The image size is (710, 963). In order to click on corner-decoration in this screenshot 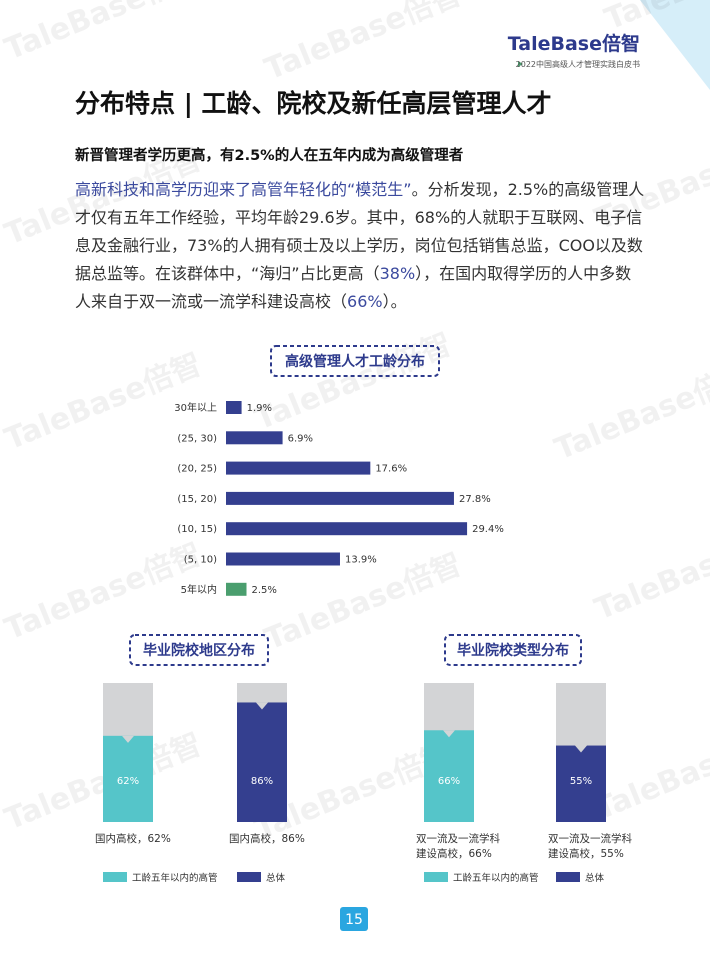, I will do `click(675, 45)`.